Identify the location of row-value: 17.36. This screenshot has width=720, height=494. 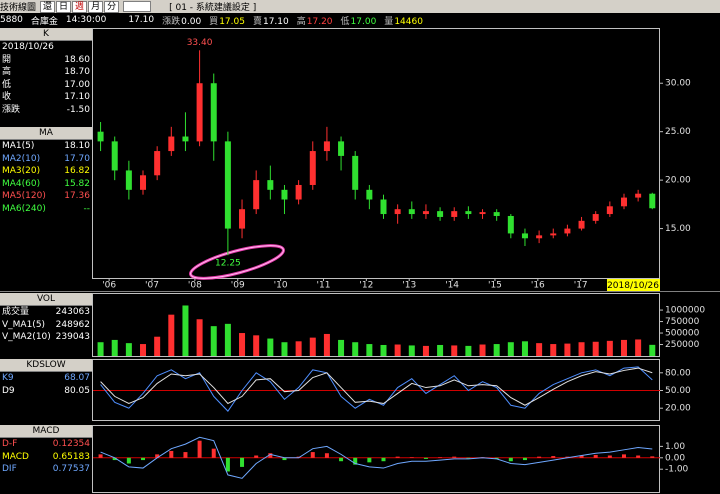
(77, 196).